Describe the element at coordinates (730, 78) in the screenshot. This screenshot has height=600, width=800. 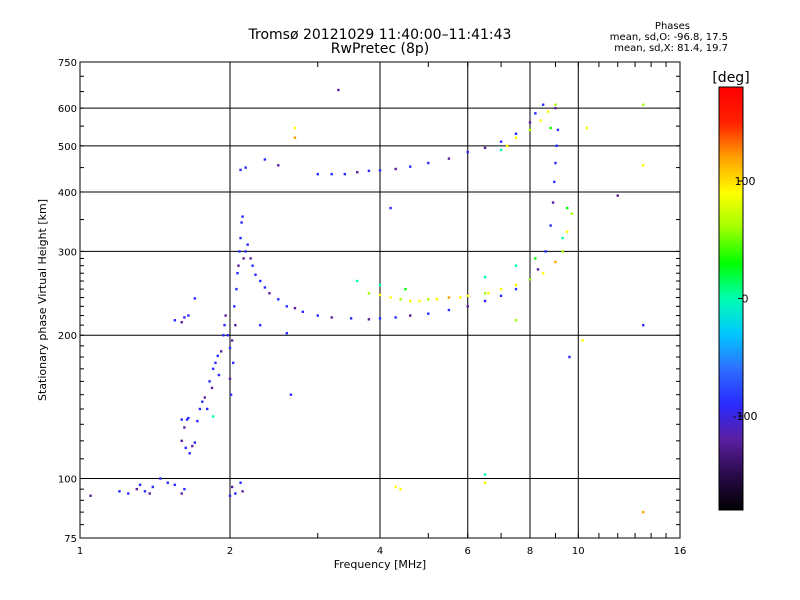
I see `colorbar-label: [deg]` at that location.